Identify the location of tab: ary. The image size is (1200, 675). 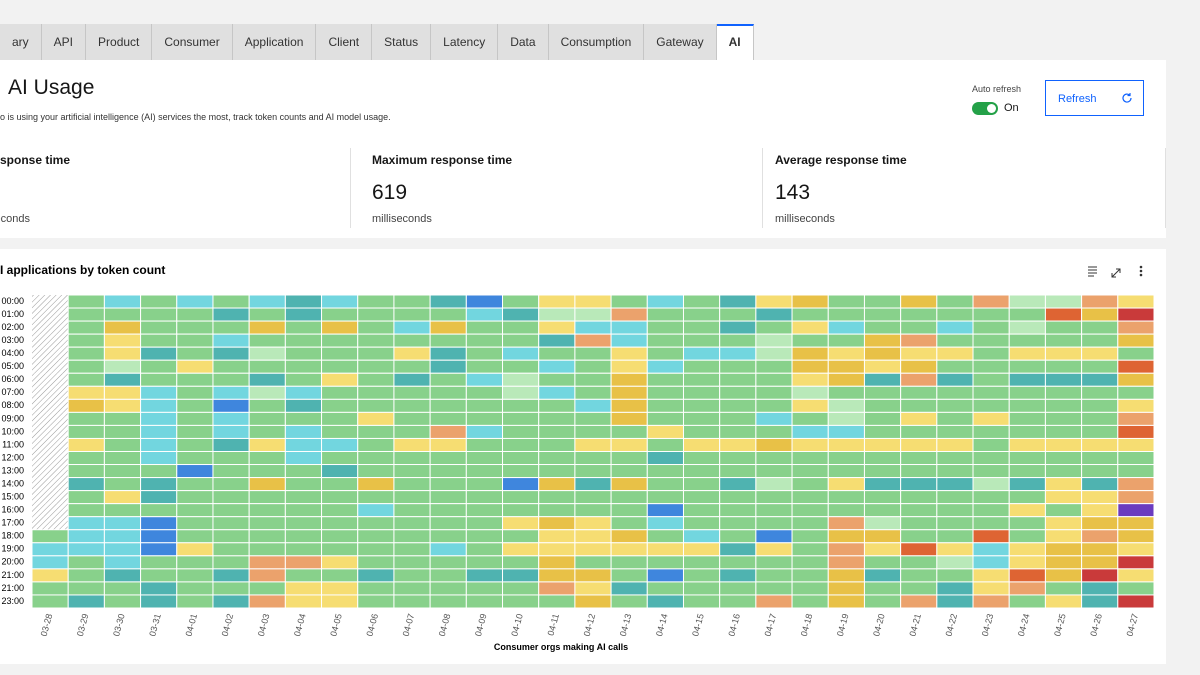
(21, 42).